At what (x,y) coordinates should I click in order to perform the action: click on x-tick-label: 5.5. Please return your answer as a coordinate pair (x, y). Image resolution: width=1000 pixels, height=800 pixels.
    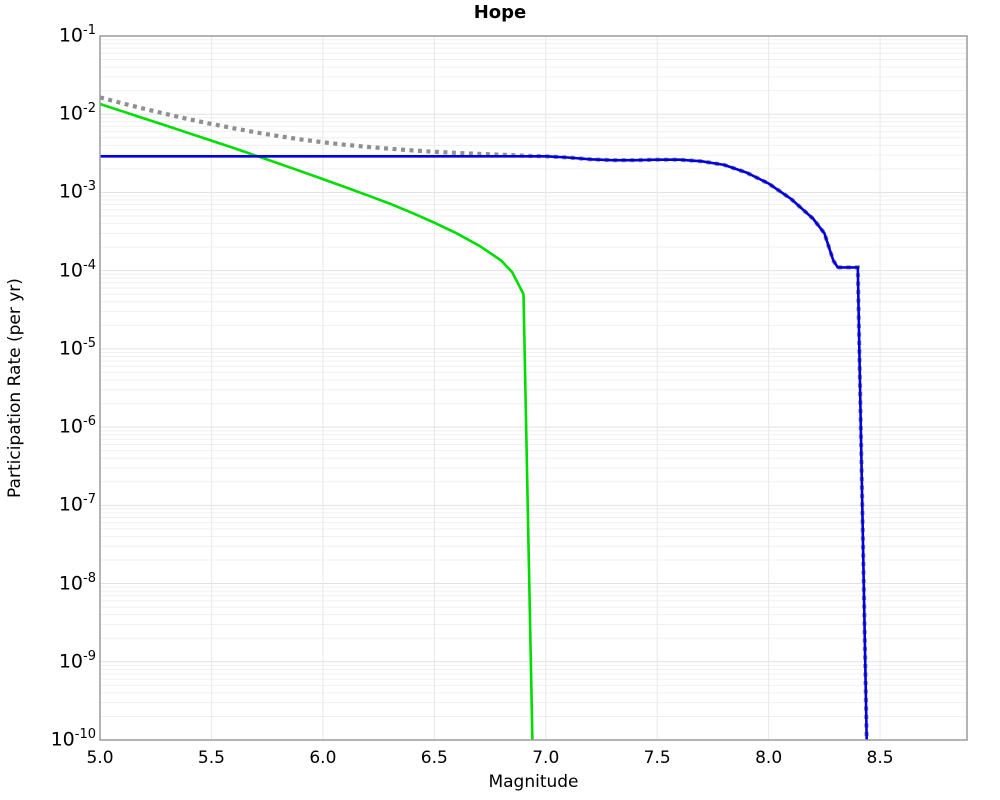
    Looking at the image, I should click on (211, 758).